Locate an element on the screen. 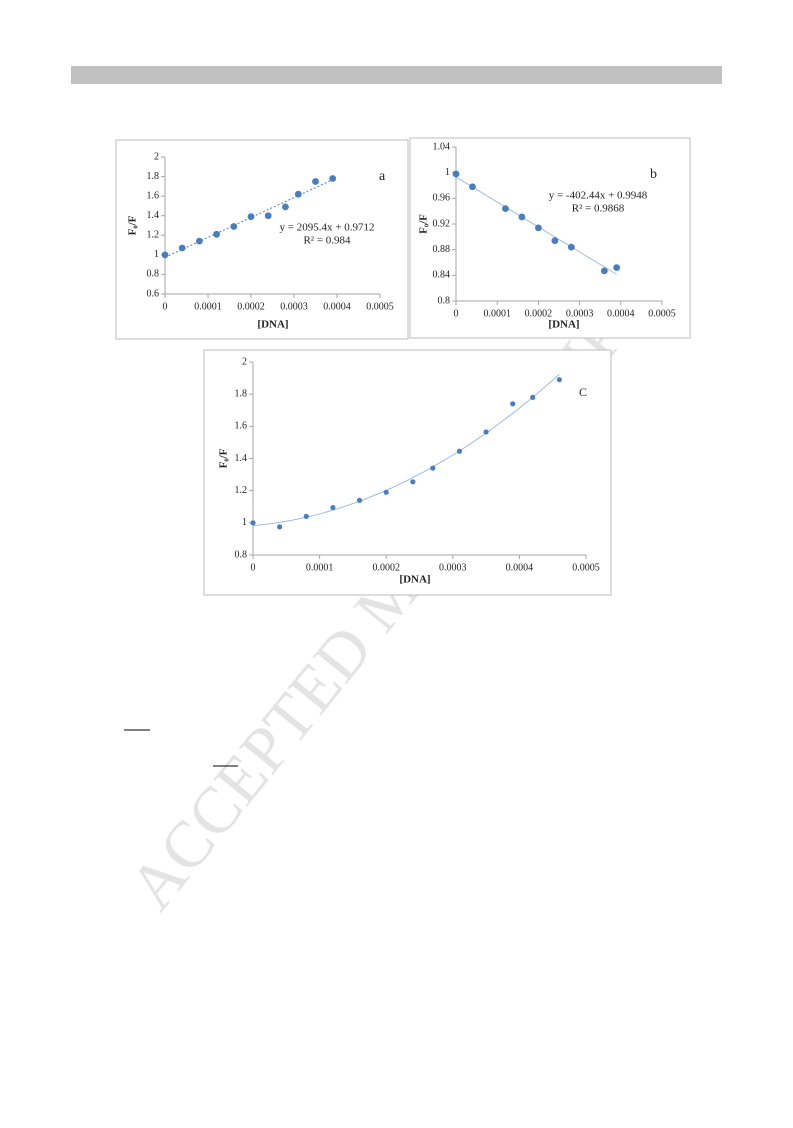  y-tick-label: 0.92 is located at coordinates (442, 223).